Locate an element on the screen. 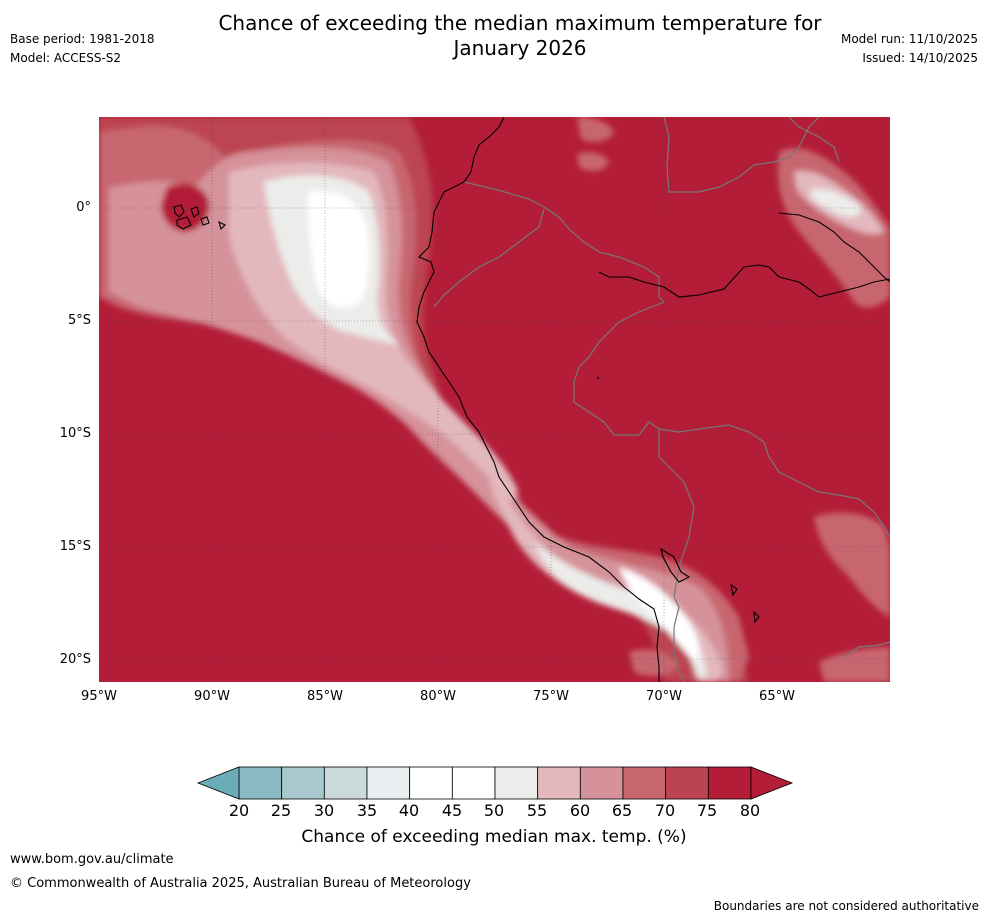 This screenshot has height=919, width=988. lon-label-75w: 75°W is located at coordinates (551, 696).